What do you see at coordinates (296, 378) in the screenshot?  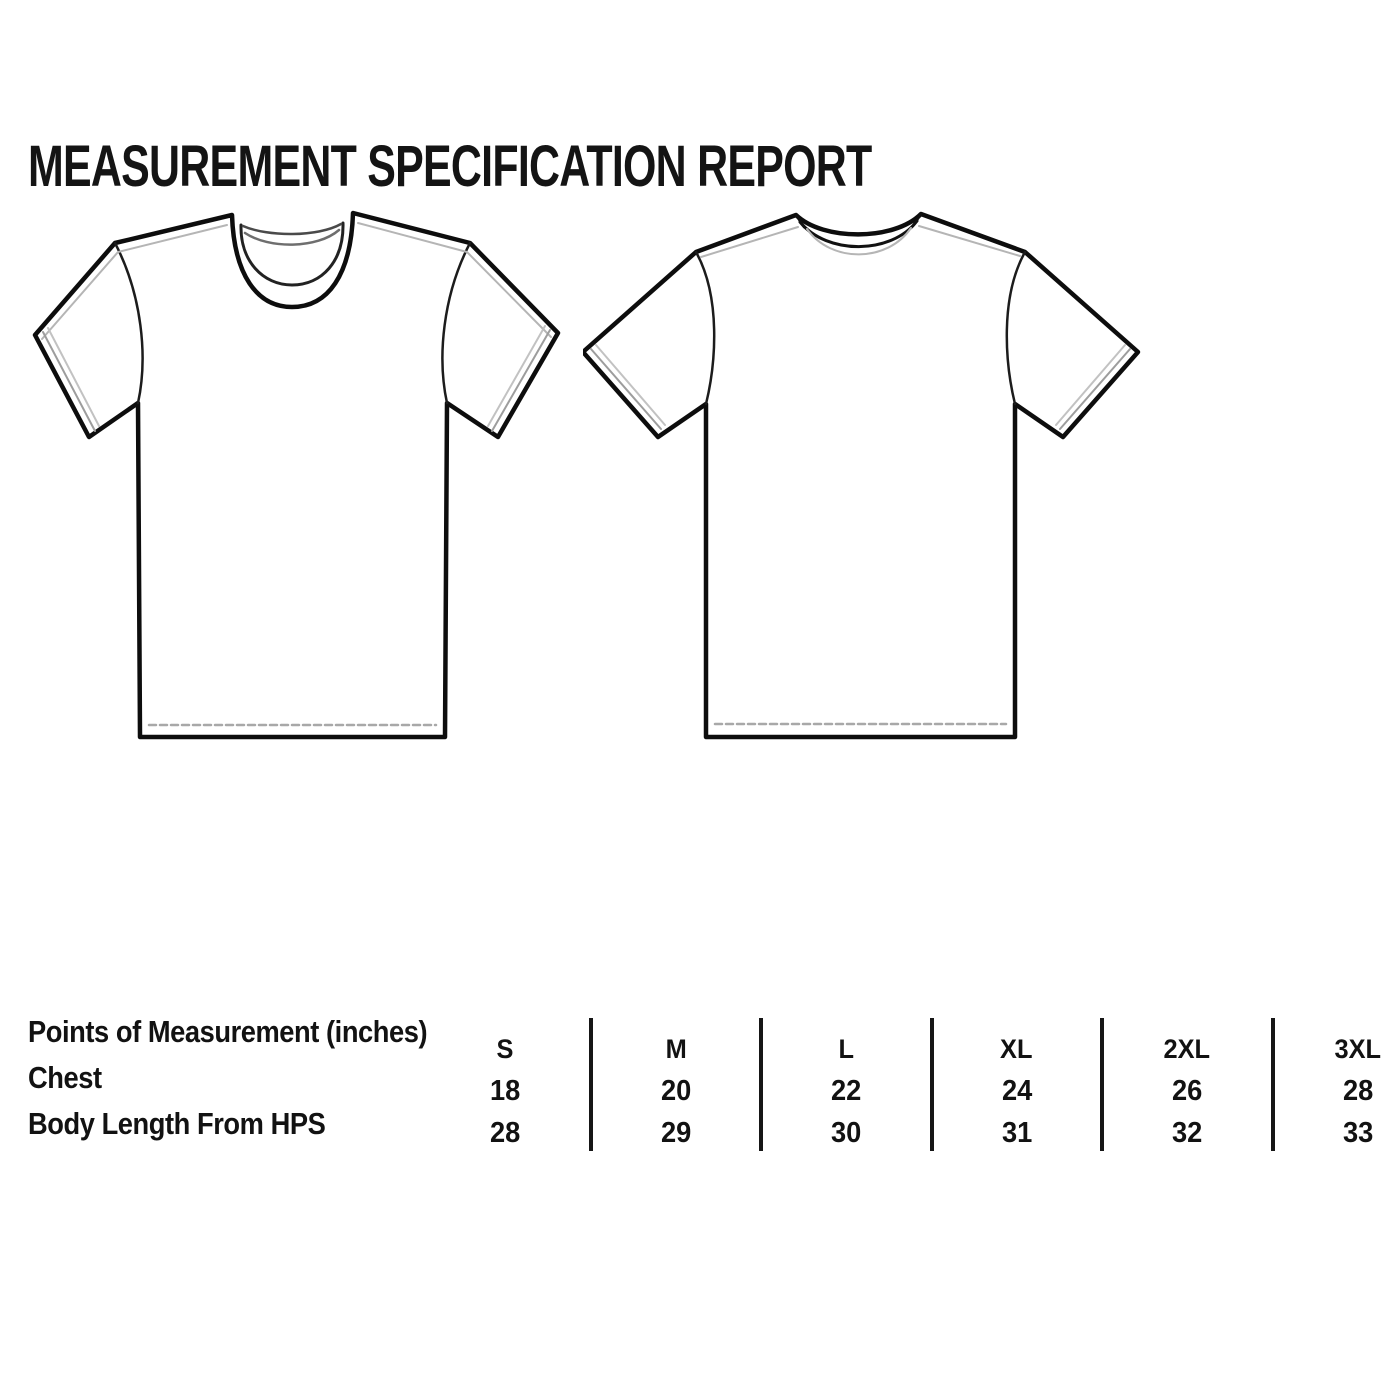 I see `front-sleeve-stitches` at bounding box center [296, 378].